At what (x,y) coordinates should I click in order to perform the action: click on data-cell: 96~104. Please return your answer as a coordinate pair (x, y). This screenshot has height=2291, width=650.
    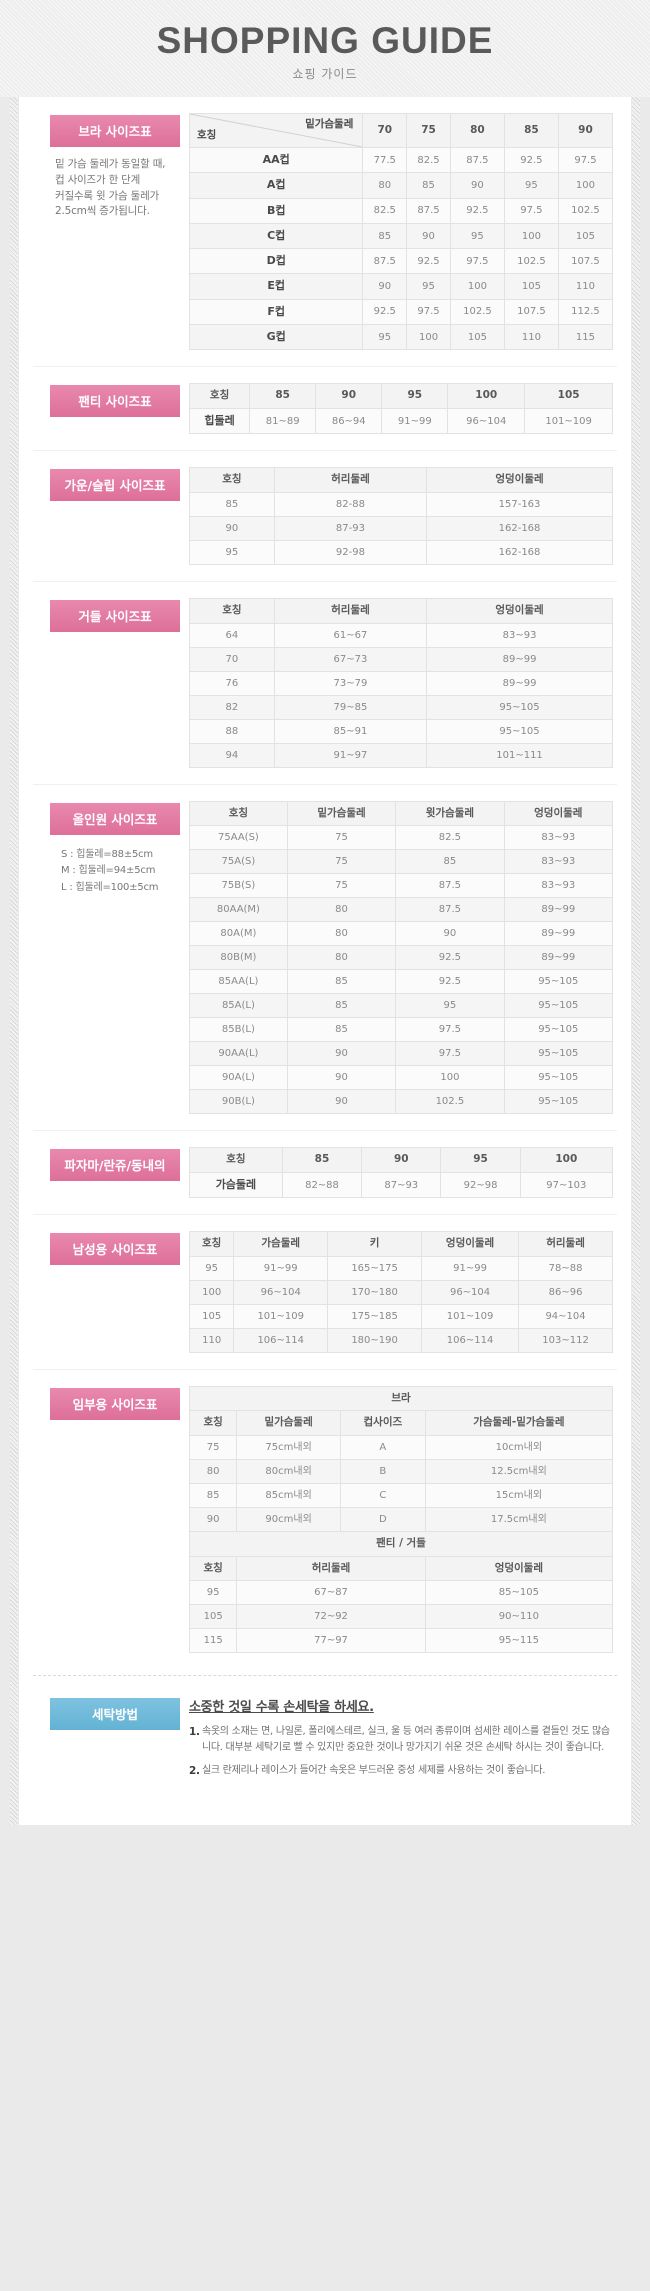
    Looking at the image, I should click on (470, 1292).